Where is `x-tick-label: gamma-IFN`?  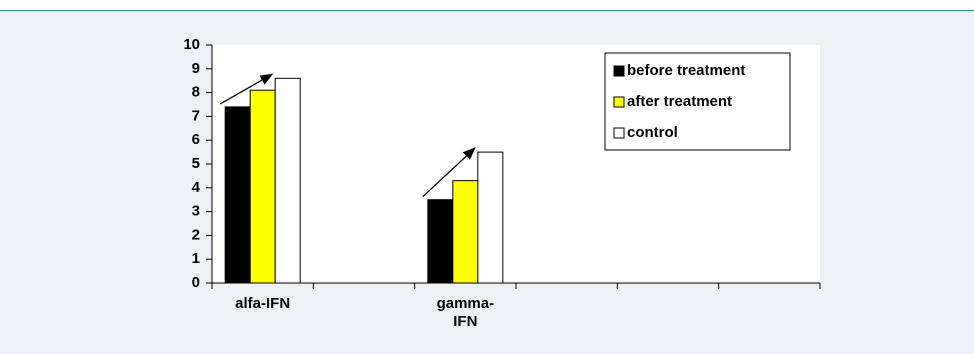
x-tick-label: gamma-IFN is located at coordinates (465, 312).